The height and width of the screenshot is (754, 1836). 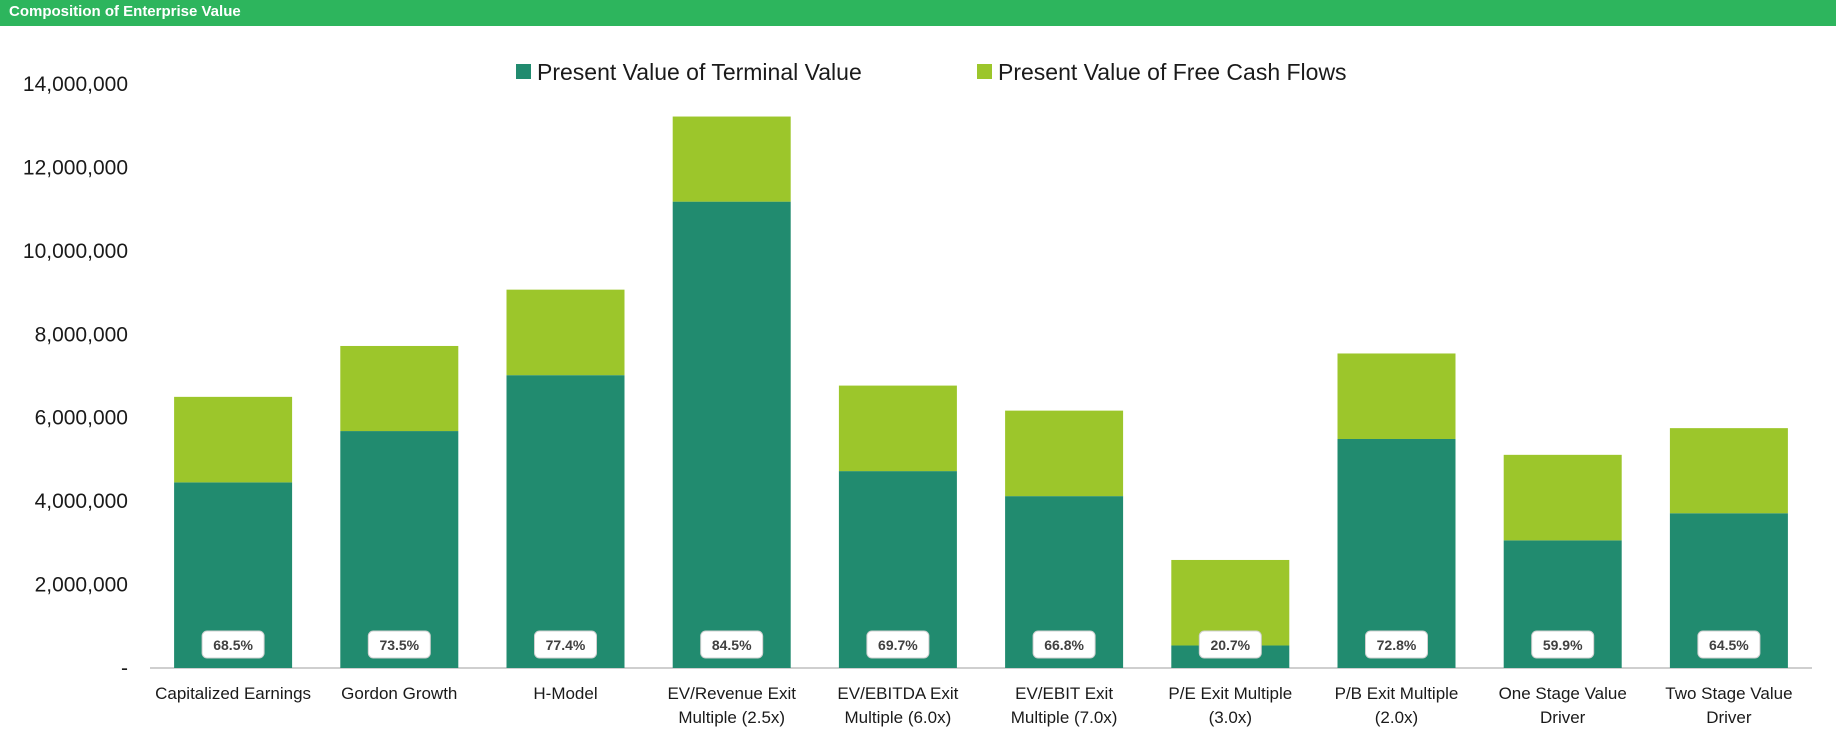 I want to click on x-tick-label: P/B Exit Multiple, so click(x=1397, y=693).